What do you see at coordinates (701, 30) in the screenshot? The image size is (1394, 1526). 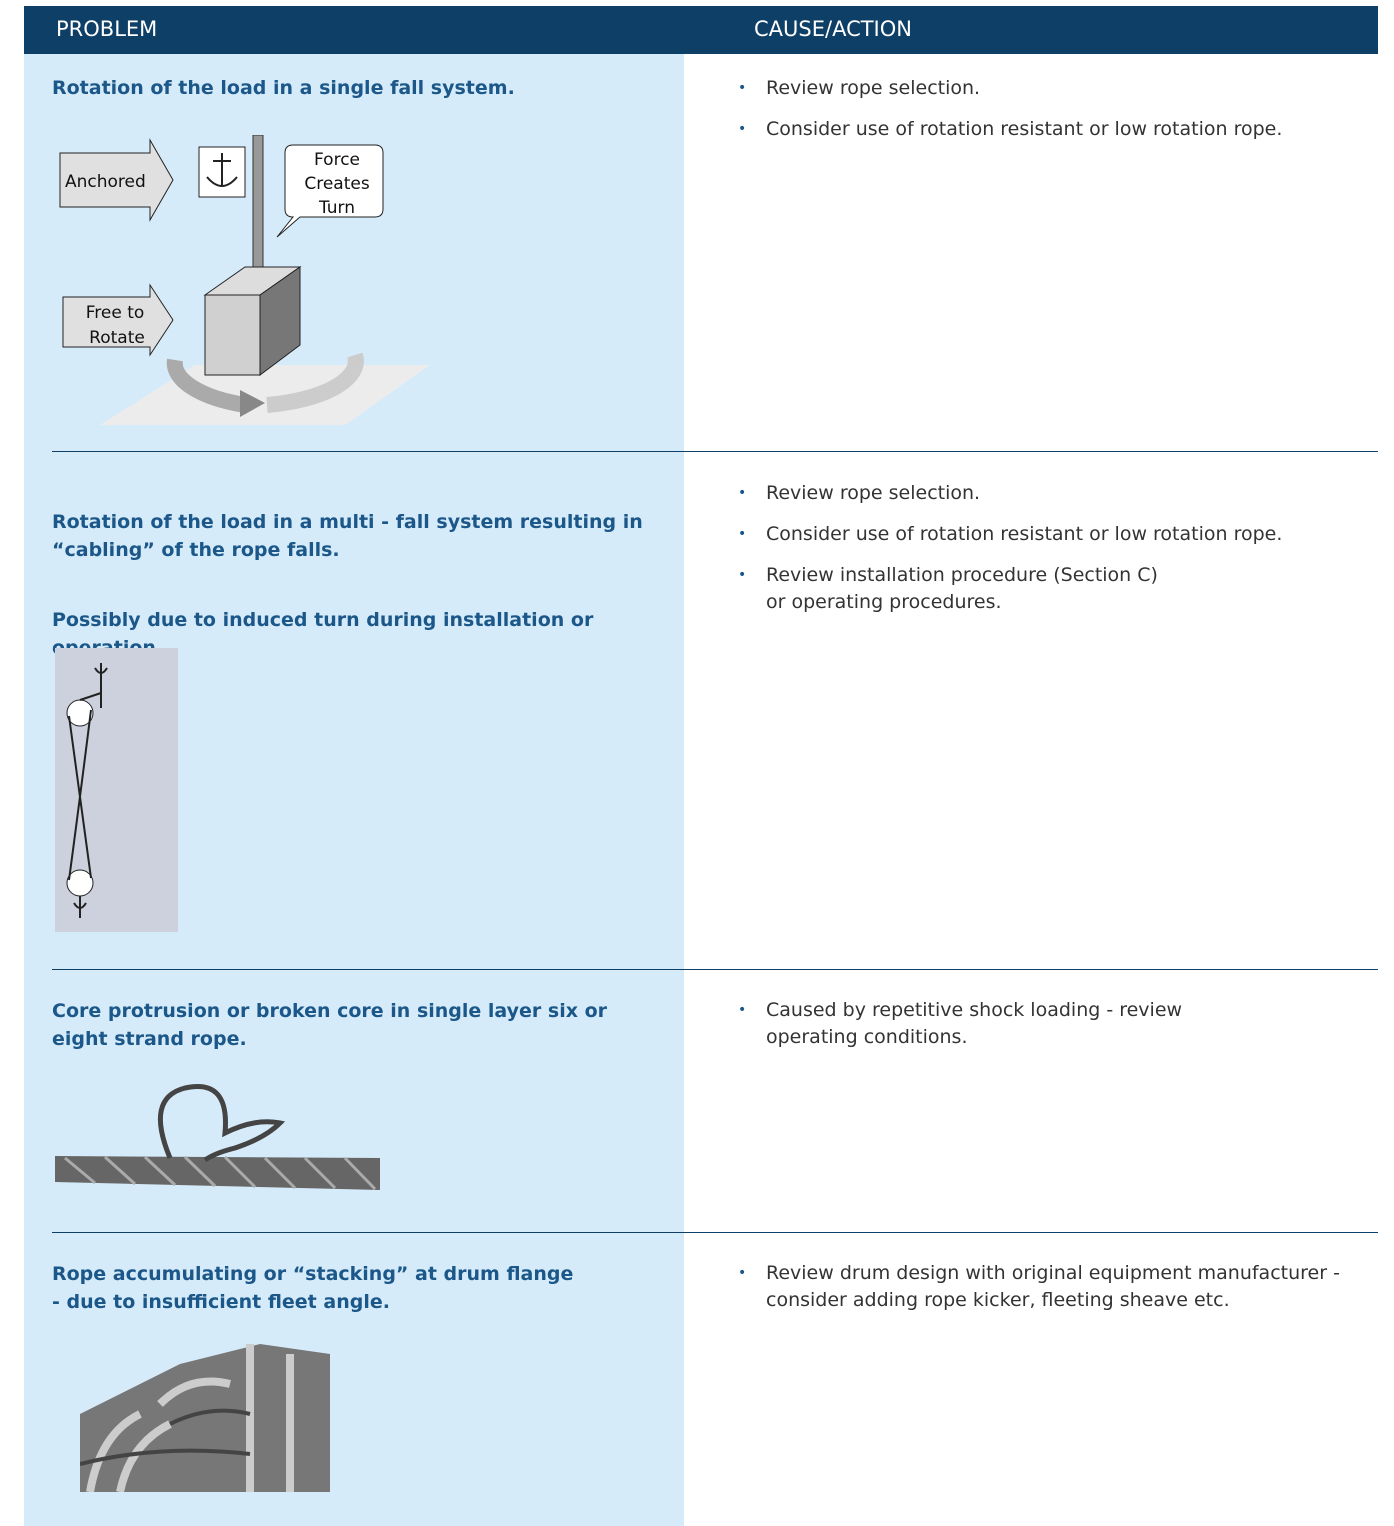 I see `table-header: PROBLEM CAUSE/ACTION` at bounding box center [701, 30].